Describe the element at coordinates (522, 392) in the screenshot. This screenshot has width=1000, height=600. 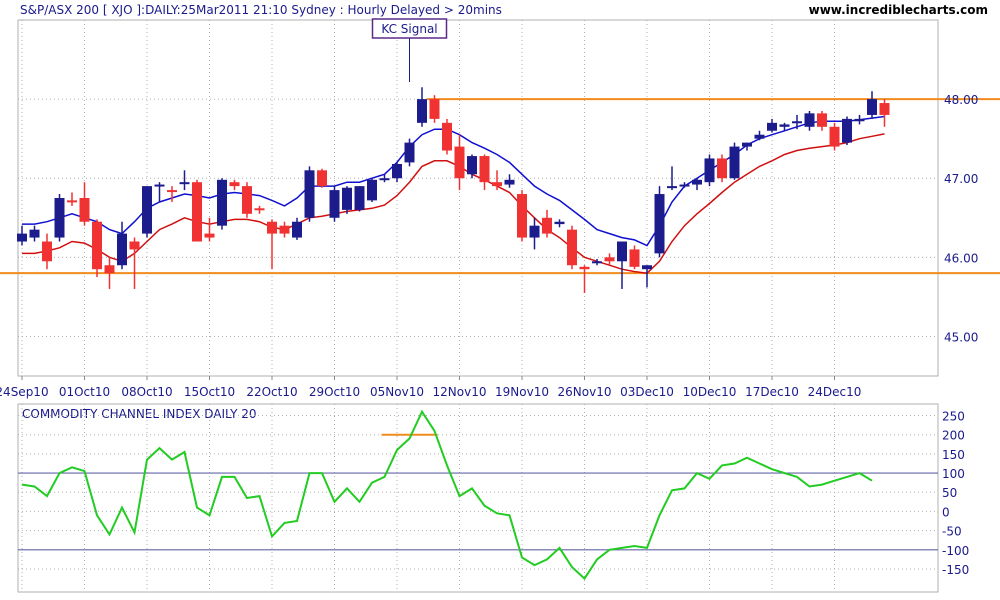
I see `date-tick-label: 19Nov10` at that location.